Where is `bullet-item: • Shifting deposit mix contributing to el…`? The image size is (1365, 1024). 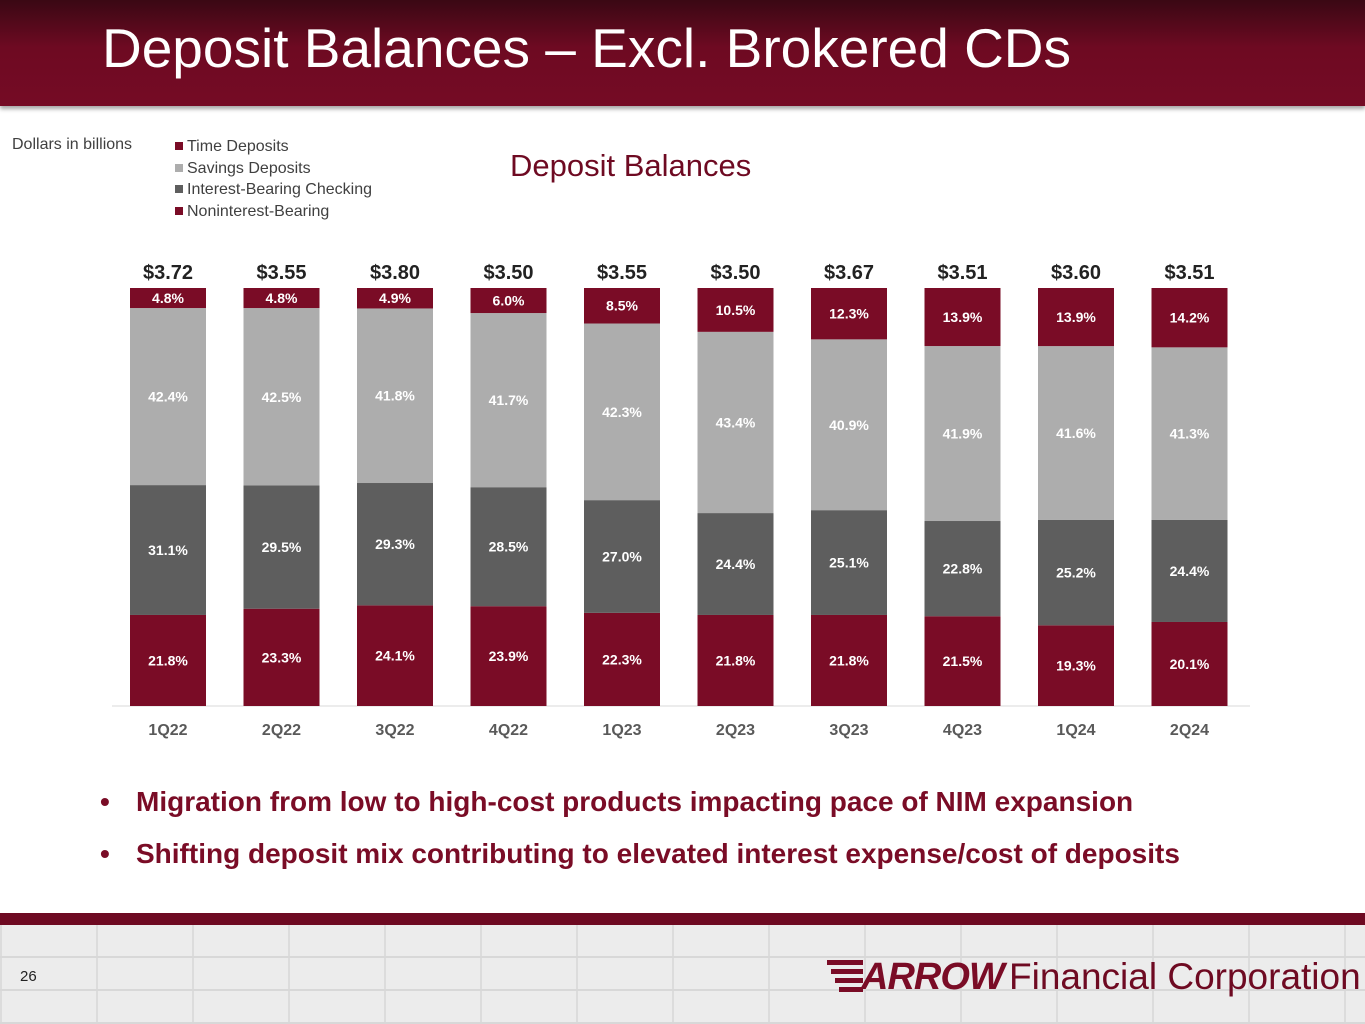
bullet-item: • Shifting deposit mix contributing to el… is located at coordinates (640, 862).